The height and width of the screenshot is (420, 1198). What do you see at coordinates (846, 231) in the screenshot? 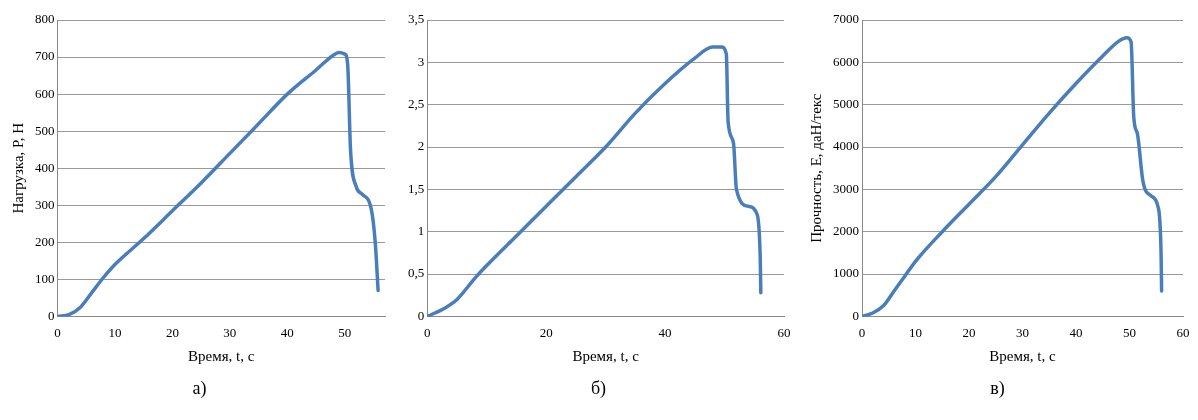
I see `y-tick-label: 2000` at bounding box center [846, 231].